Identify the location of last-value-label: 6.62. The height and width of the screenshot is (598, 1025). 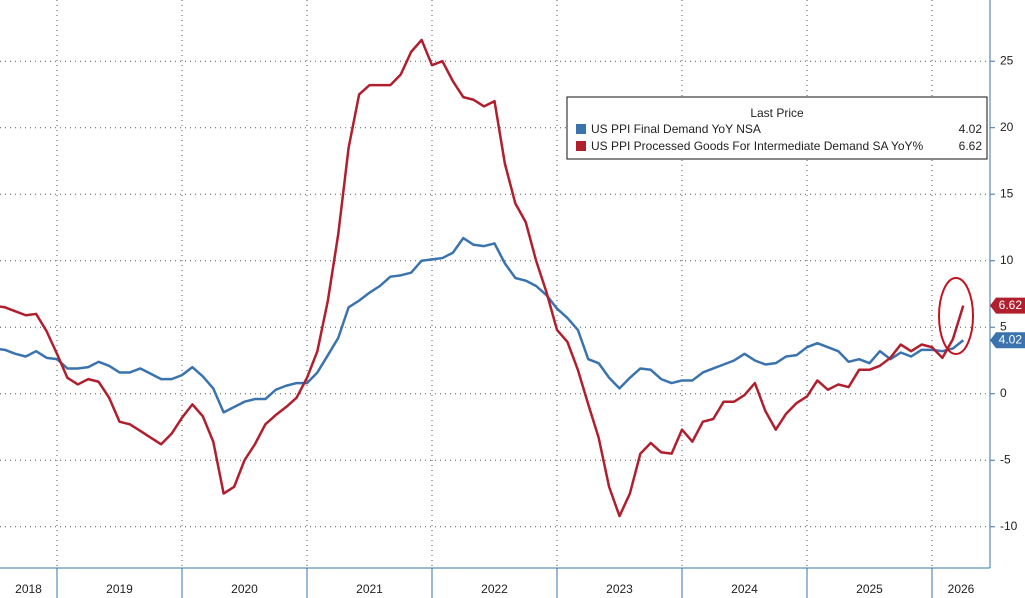
(1011, 305).